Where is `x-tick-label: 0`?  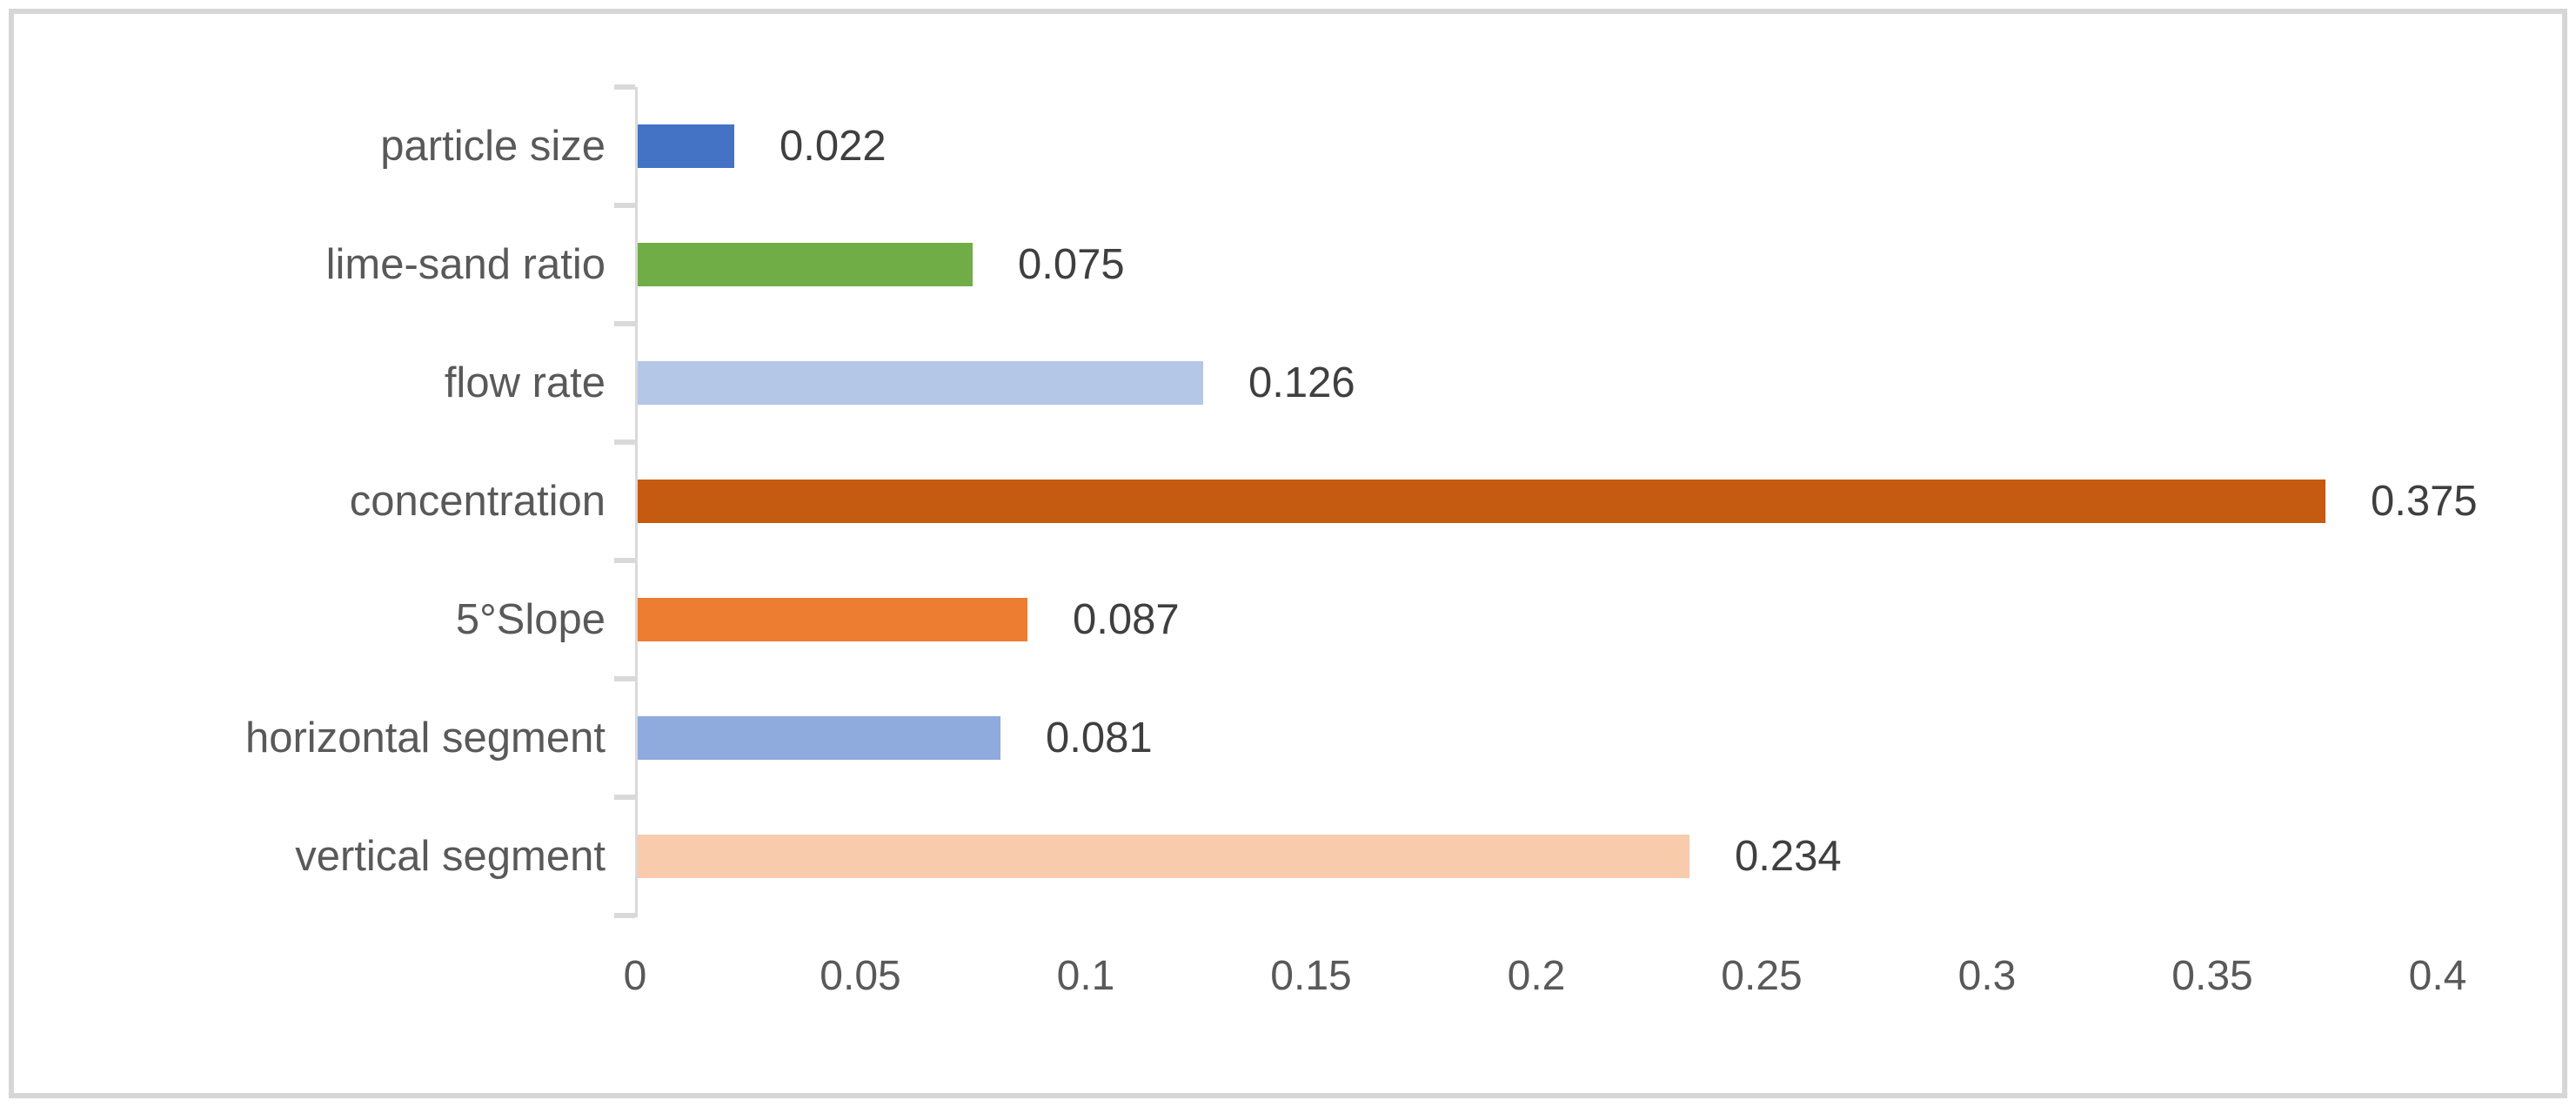
x-tick-label: 0 is located at coordinates (635, 976).